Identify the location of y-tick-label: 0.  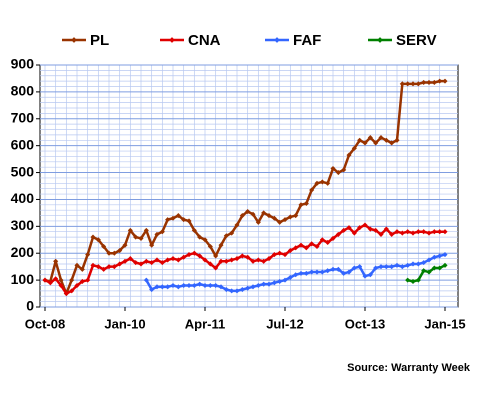
(30, 306).